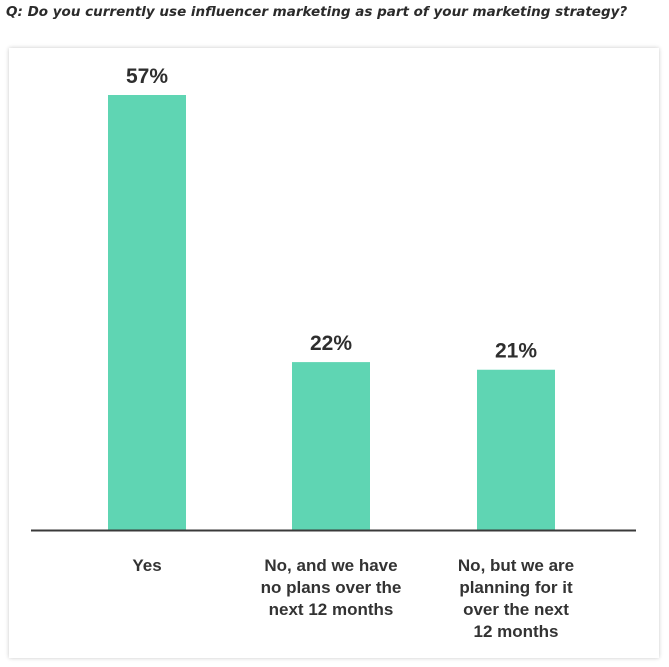 The image size is (669, 667). What do you see at coordinates (331, 343) in the screenshot?
I see `value-label-2: 22%` at bounding box center [331, 343].